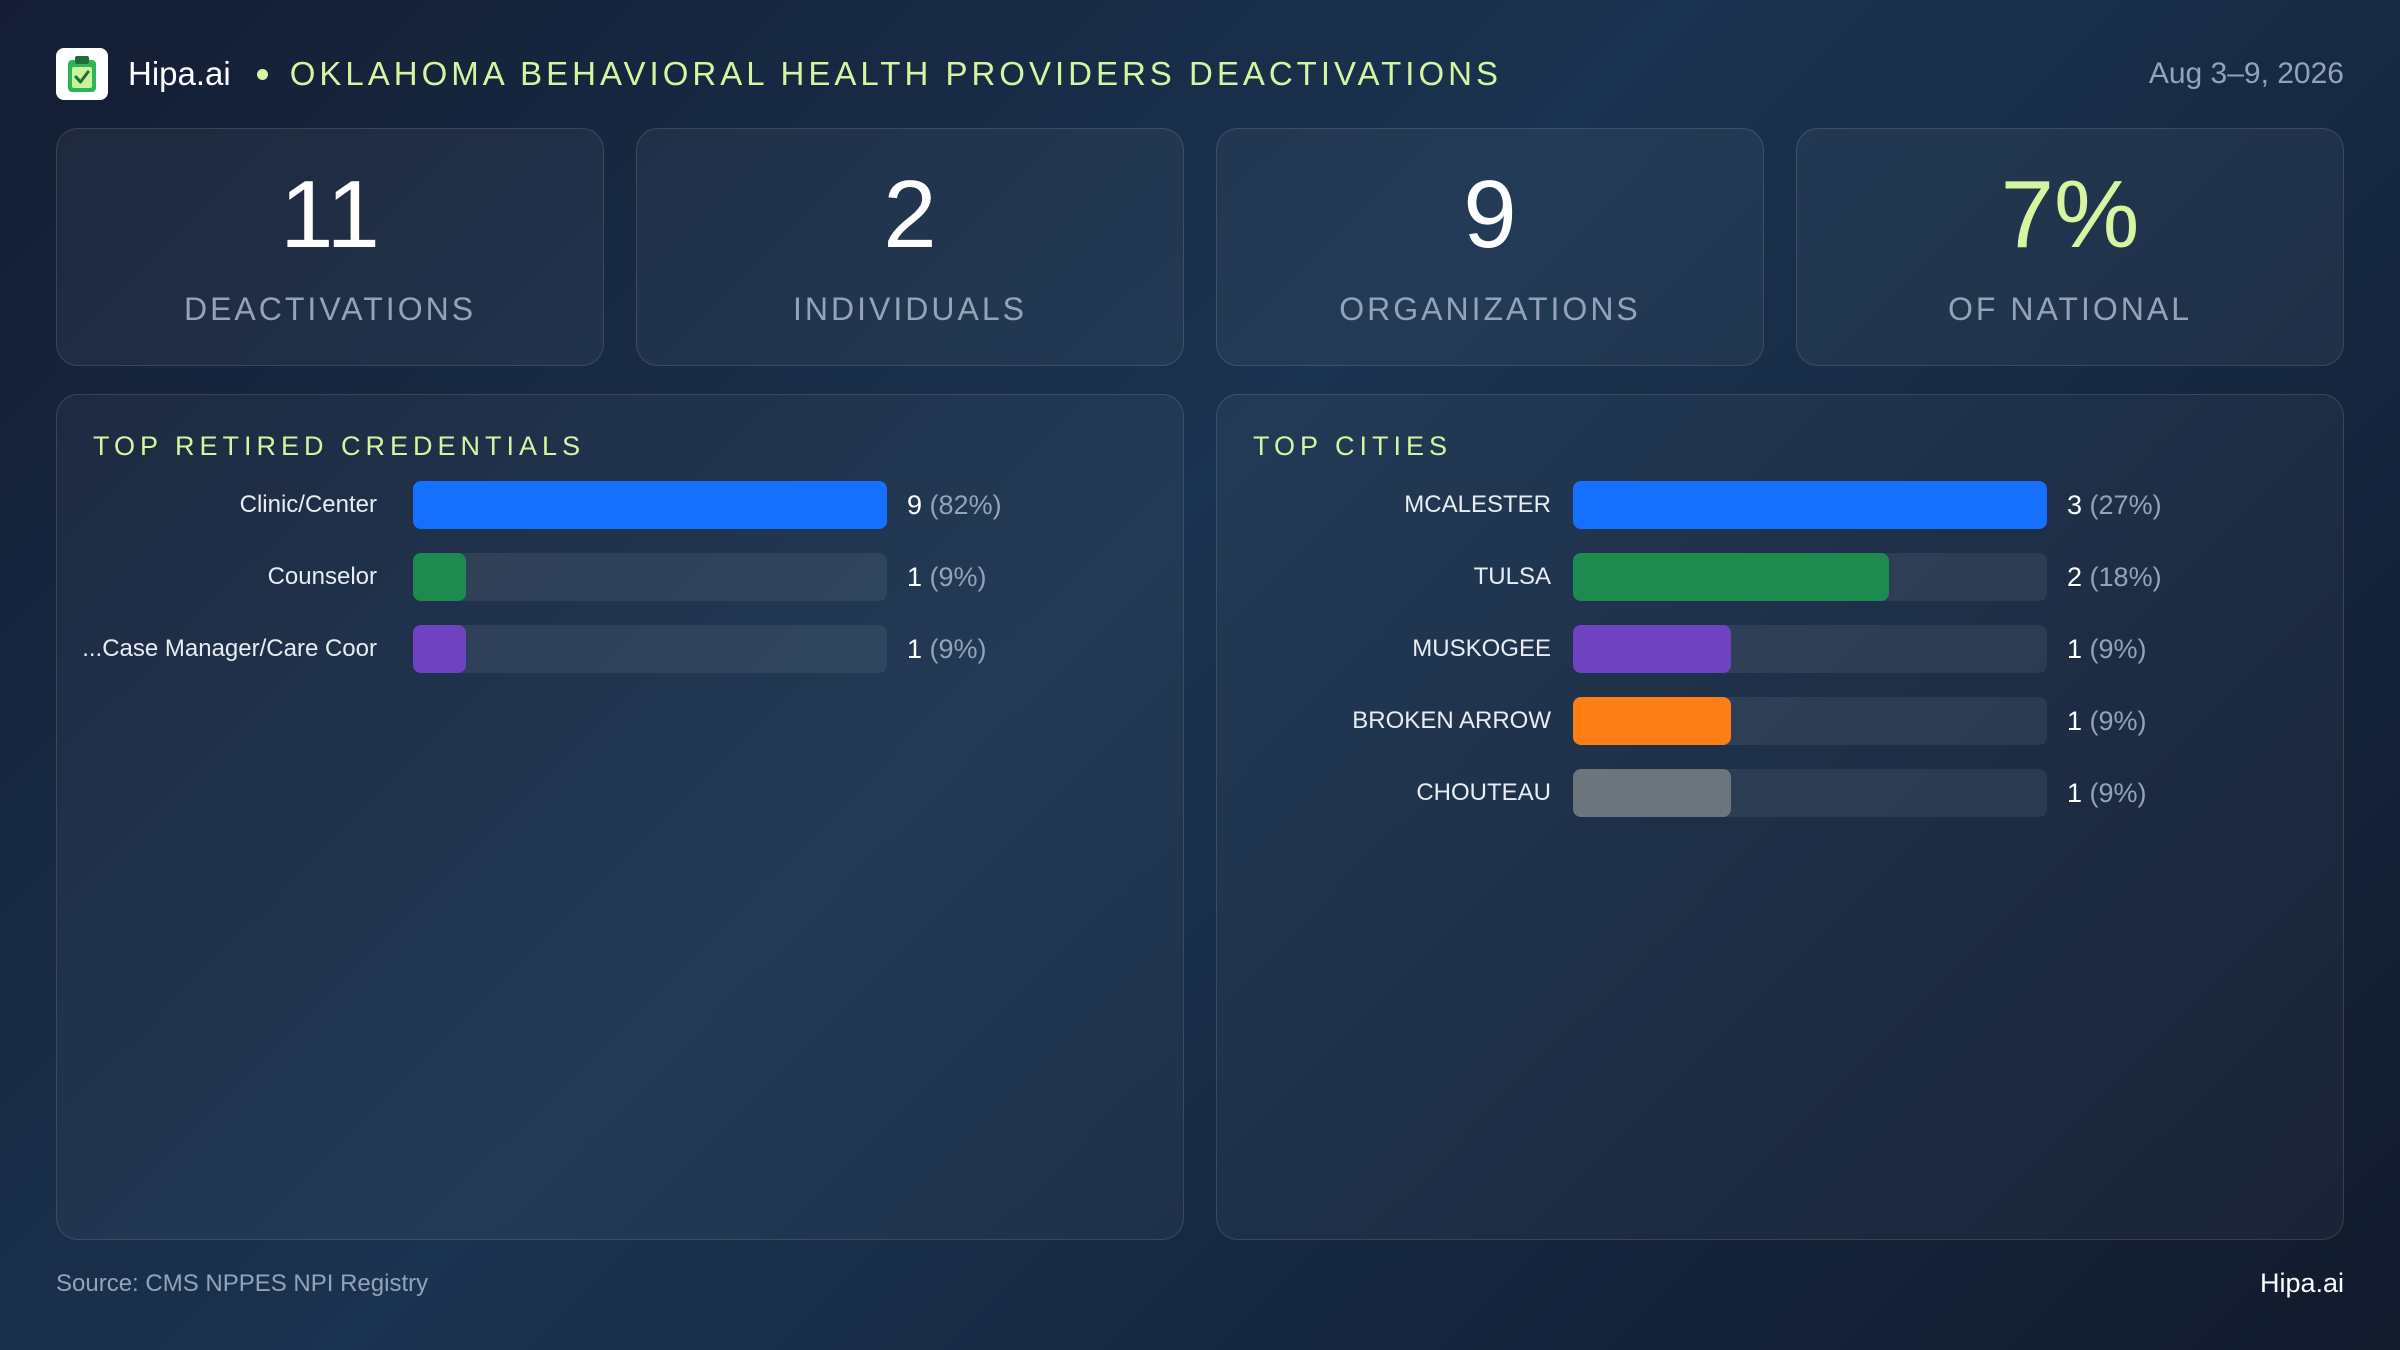  What do you see at coordinates (1477, 504) in the screenshot?
I see `bar-label: MCALESTER` at bounding box center [1477, 504].